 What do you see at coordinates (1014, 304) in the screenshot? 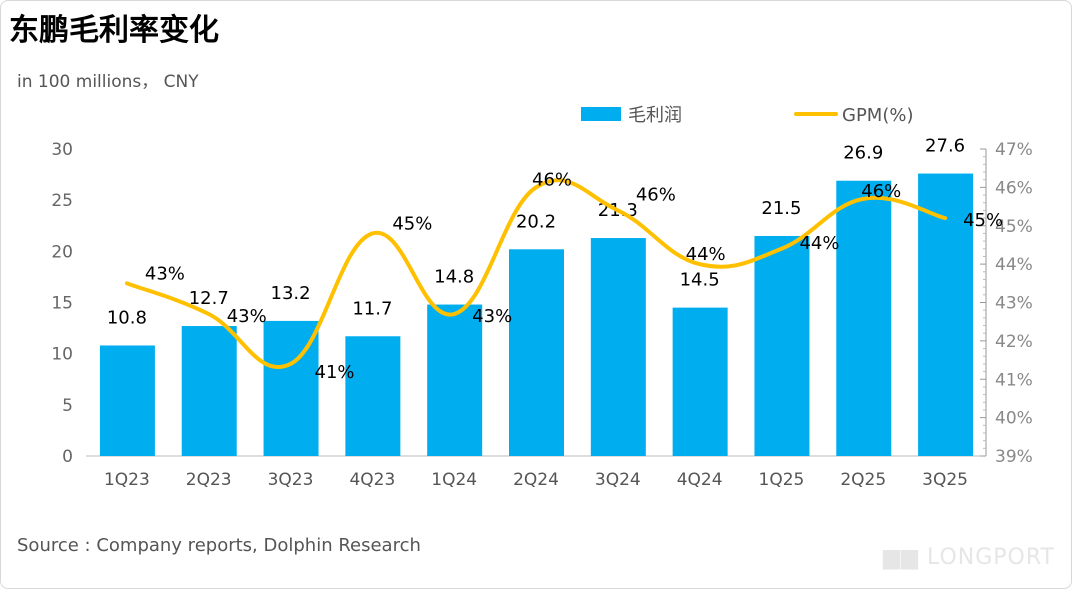
I see `right-tick-label: 43%` at bounding box center [1014, 304].